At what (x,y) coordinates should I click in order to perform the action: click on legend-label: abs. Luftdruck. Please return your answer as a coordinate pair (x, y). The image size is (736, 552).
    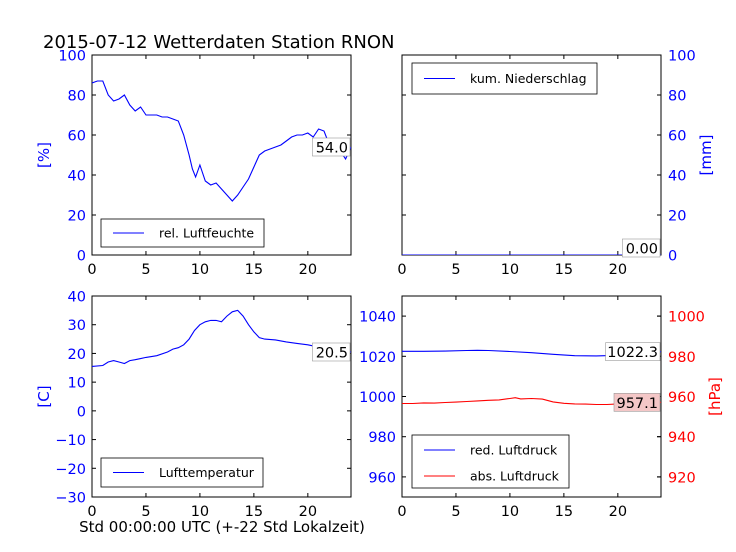
    Looking at the image, I should click on (515, 476).